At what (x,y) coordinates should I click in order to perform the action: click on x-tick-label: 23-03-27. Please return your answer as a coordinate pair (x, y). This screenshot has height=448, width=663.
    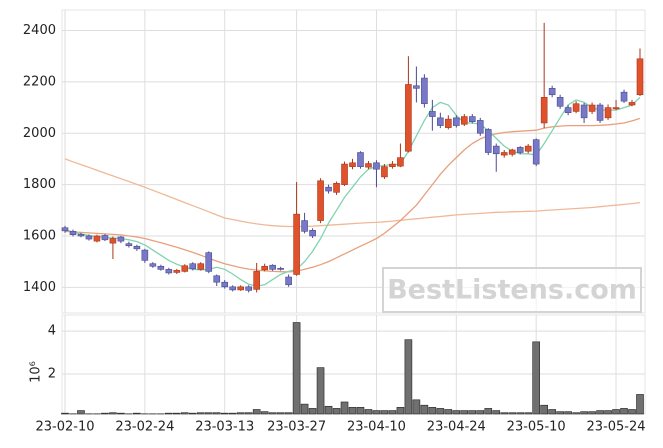
    Looking at the image, I should click on (296, 427).